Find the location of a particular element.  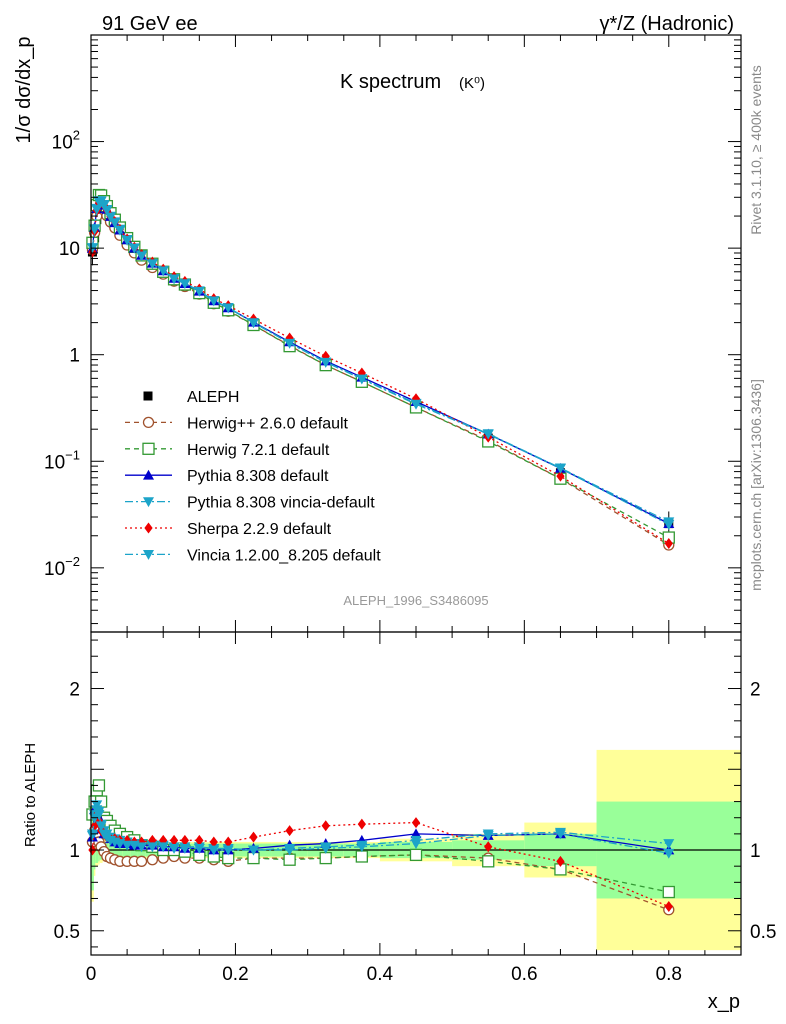

series-3-ratio-point is located at coordinates (669, 844).